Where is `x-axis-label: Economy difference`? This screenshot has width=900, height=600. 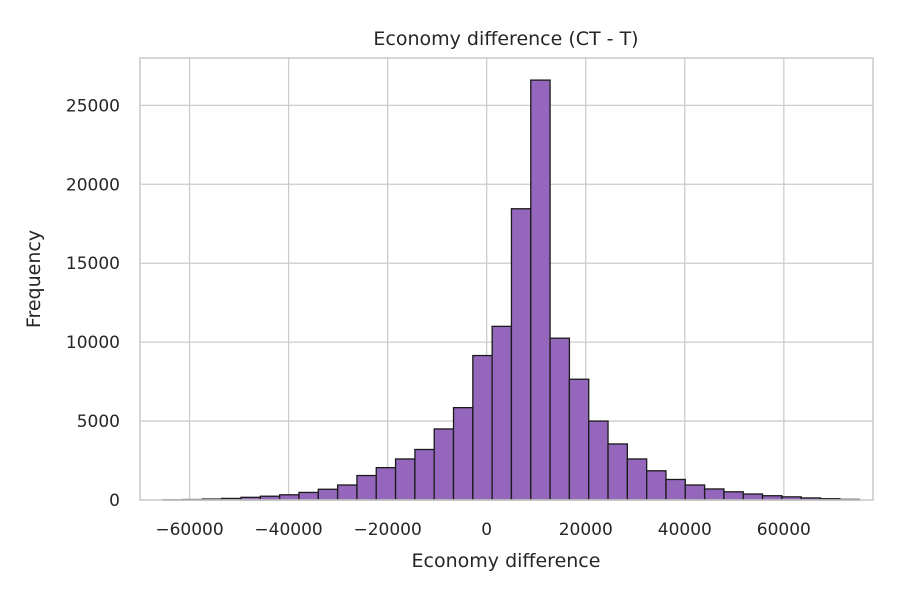 x-axis-label: Economy difference is located at coordinates (506, 561).